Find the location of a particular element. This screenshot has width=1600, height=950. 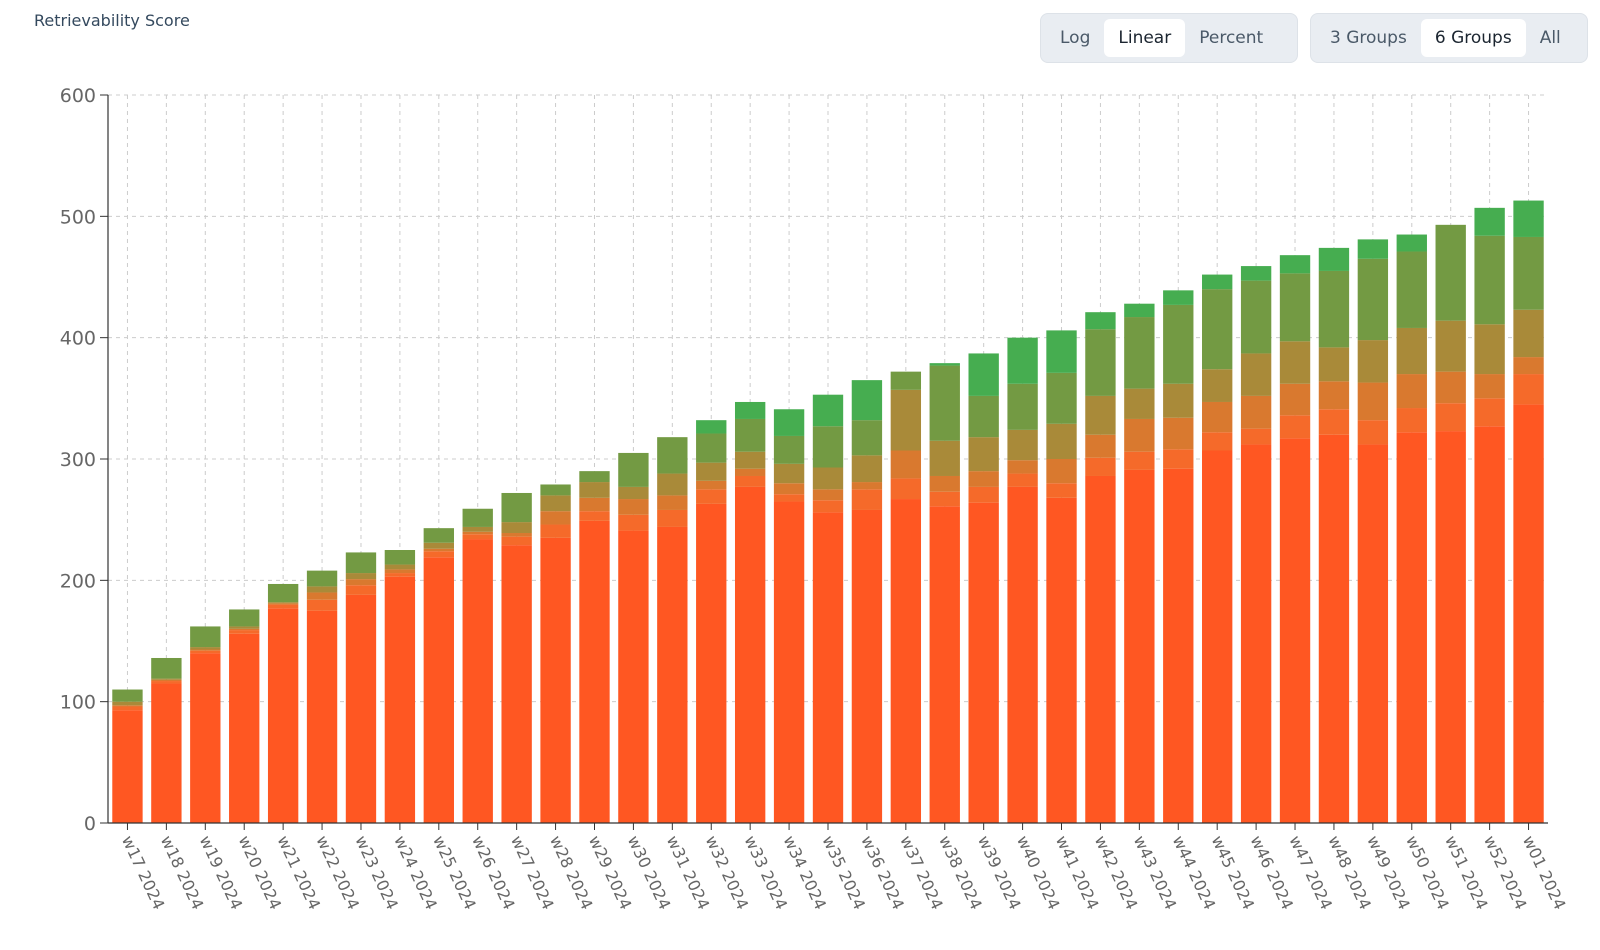

groups-all-button: All is located at coordinates (1550, 38).